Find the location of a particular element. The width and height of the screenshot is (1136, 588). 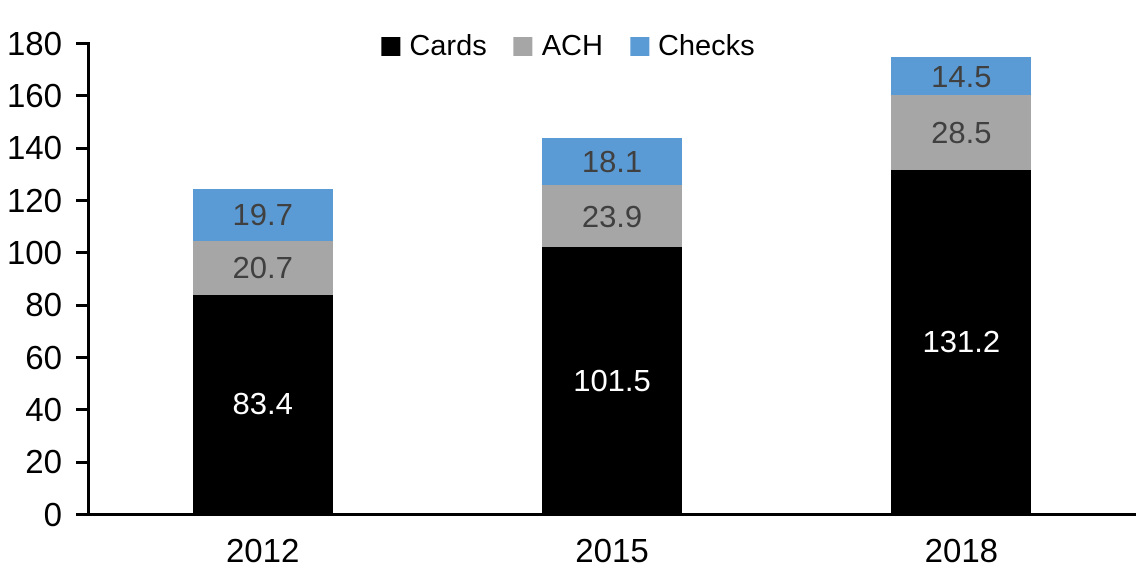

legend-label-cards: Cards is located at coordinates (448, 46).